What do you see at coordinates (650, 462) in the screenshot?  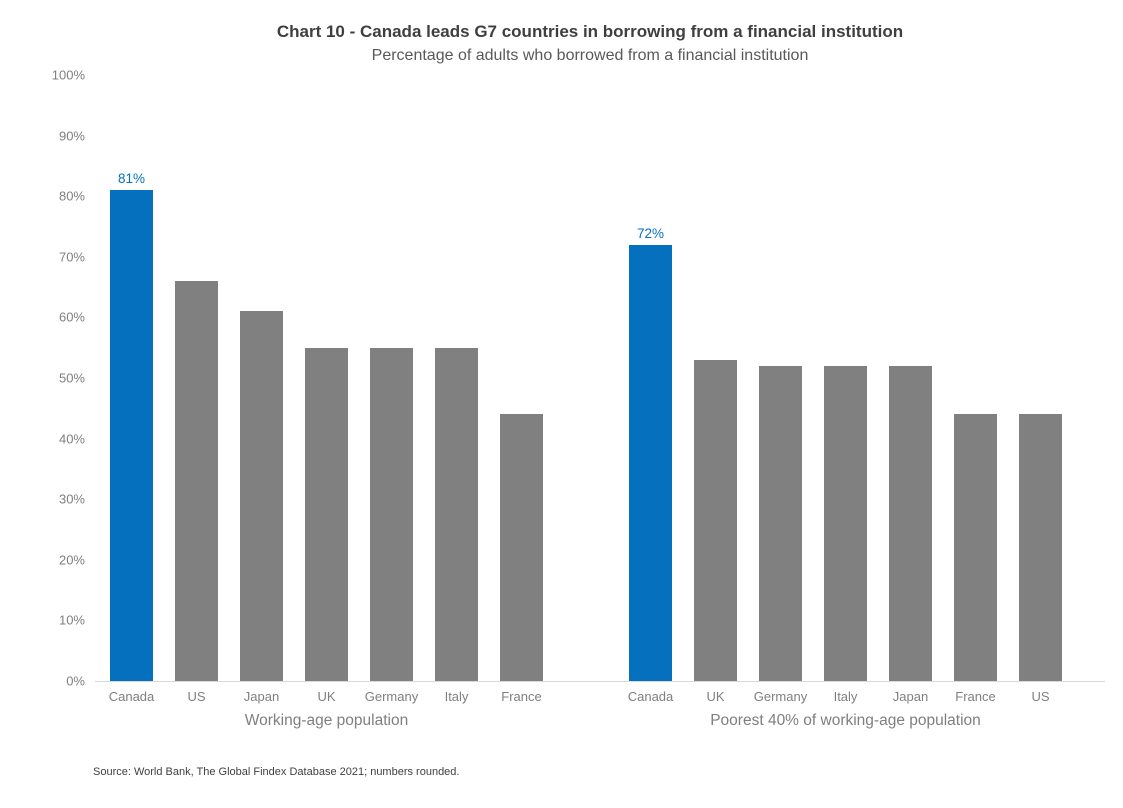 I see `bar-canada-g1` at bounding box center [650, 462].